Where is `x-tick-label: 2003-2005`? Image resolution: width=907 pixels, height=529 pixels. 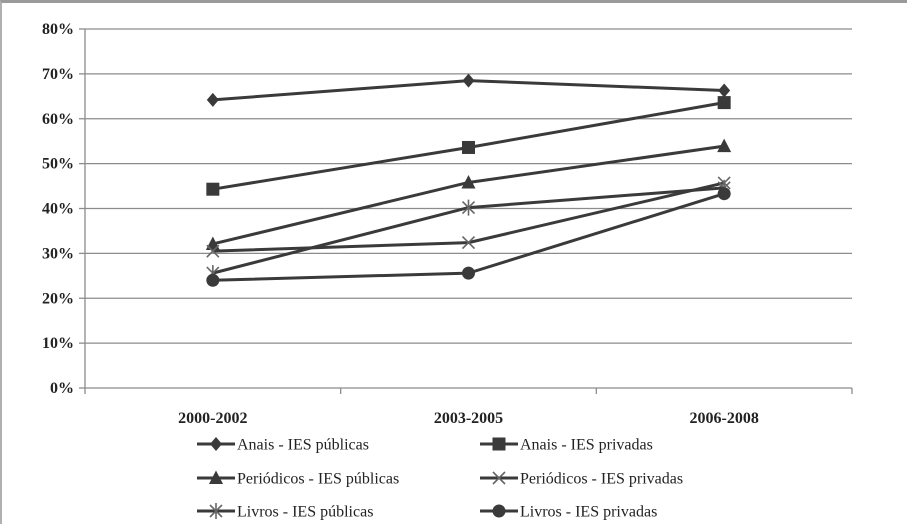
x-tick-label: 2003-2005 is located at coordinates (468, 418).